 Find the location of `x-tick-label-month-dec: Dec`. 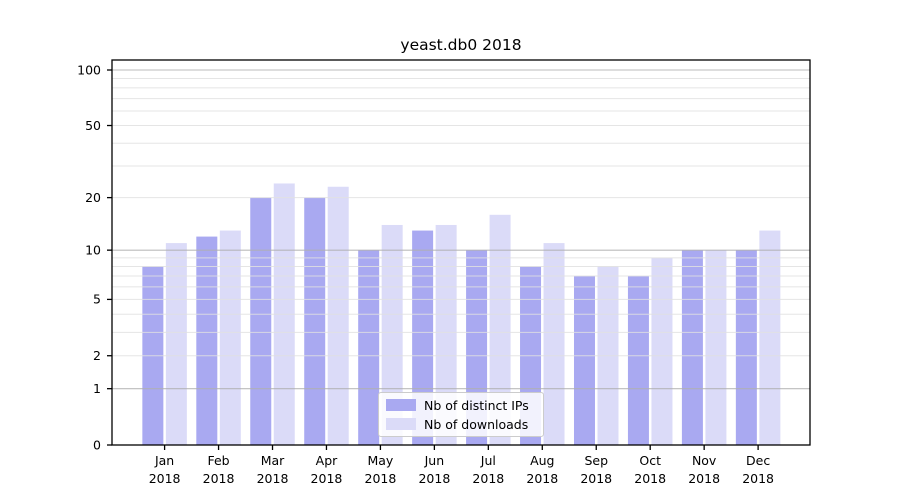

x-tick-label-month-dec: Dec is located at coordinates (758, 460).